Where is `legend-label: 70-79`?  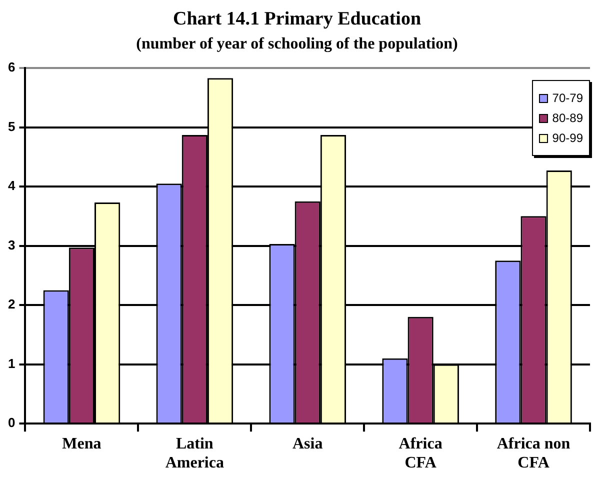 legend-label: 70-79 is located at coordinates (567, 98).